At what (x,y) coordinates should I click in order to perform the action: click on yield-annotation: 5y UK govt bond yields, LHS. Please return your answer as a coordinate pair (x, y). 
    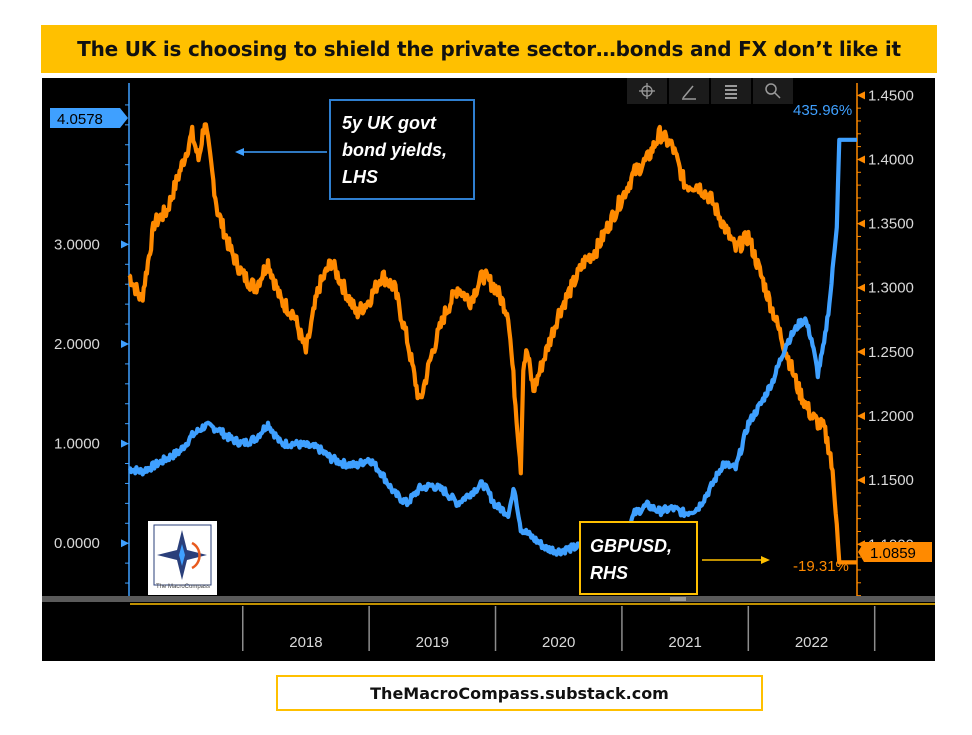
    Looking at the image, I should click on (355, 149).